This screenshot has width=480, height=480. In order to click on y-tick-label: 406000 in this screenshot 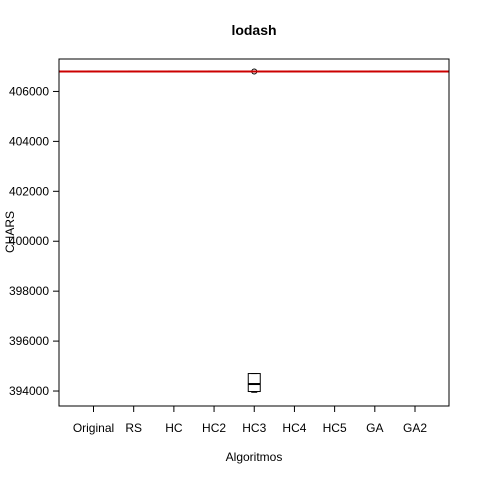, I will do `click(29, 91)`.